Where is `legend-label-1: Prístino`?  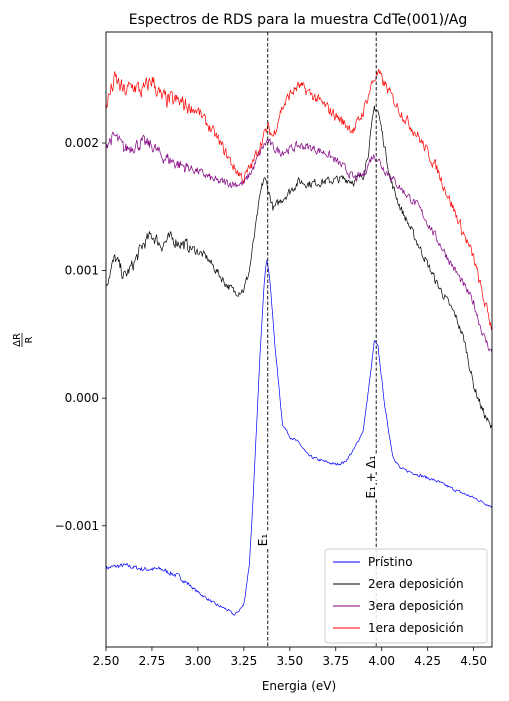 legend-label-1: Prístino is located at coordinates (390, 562).